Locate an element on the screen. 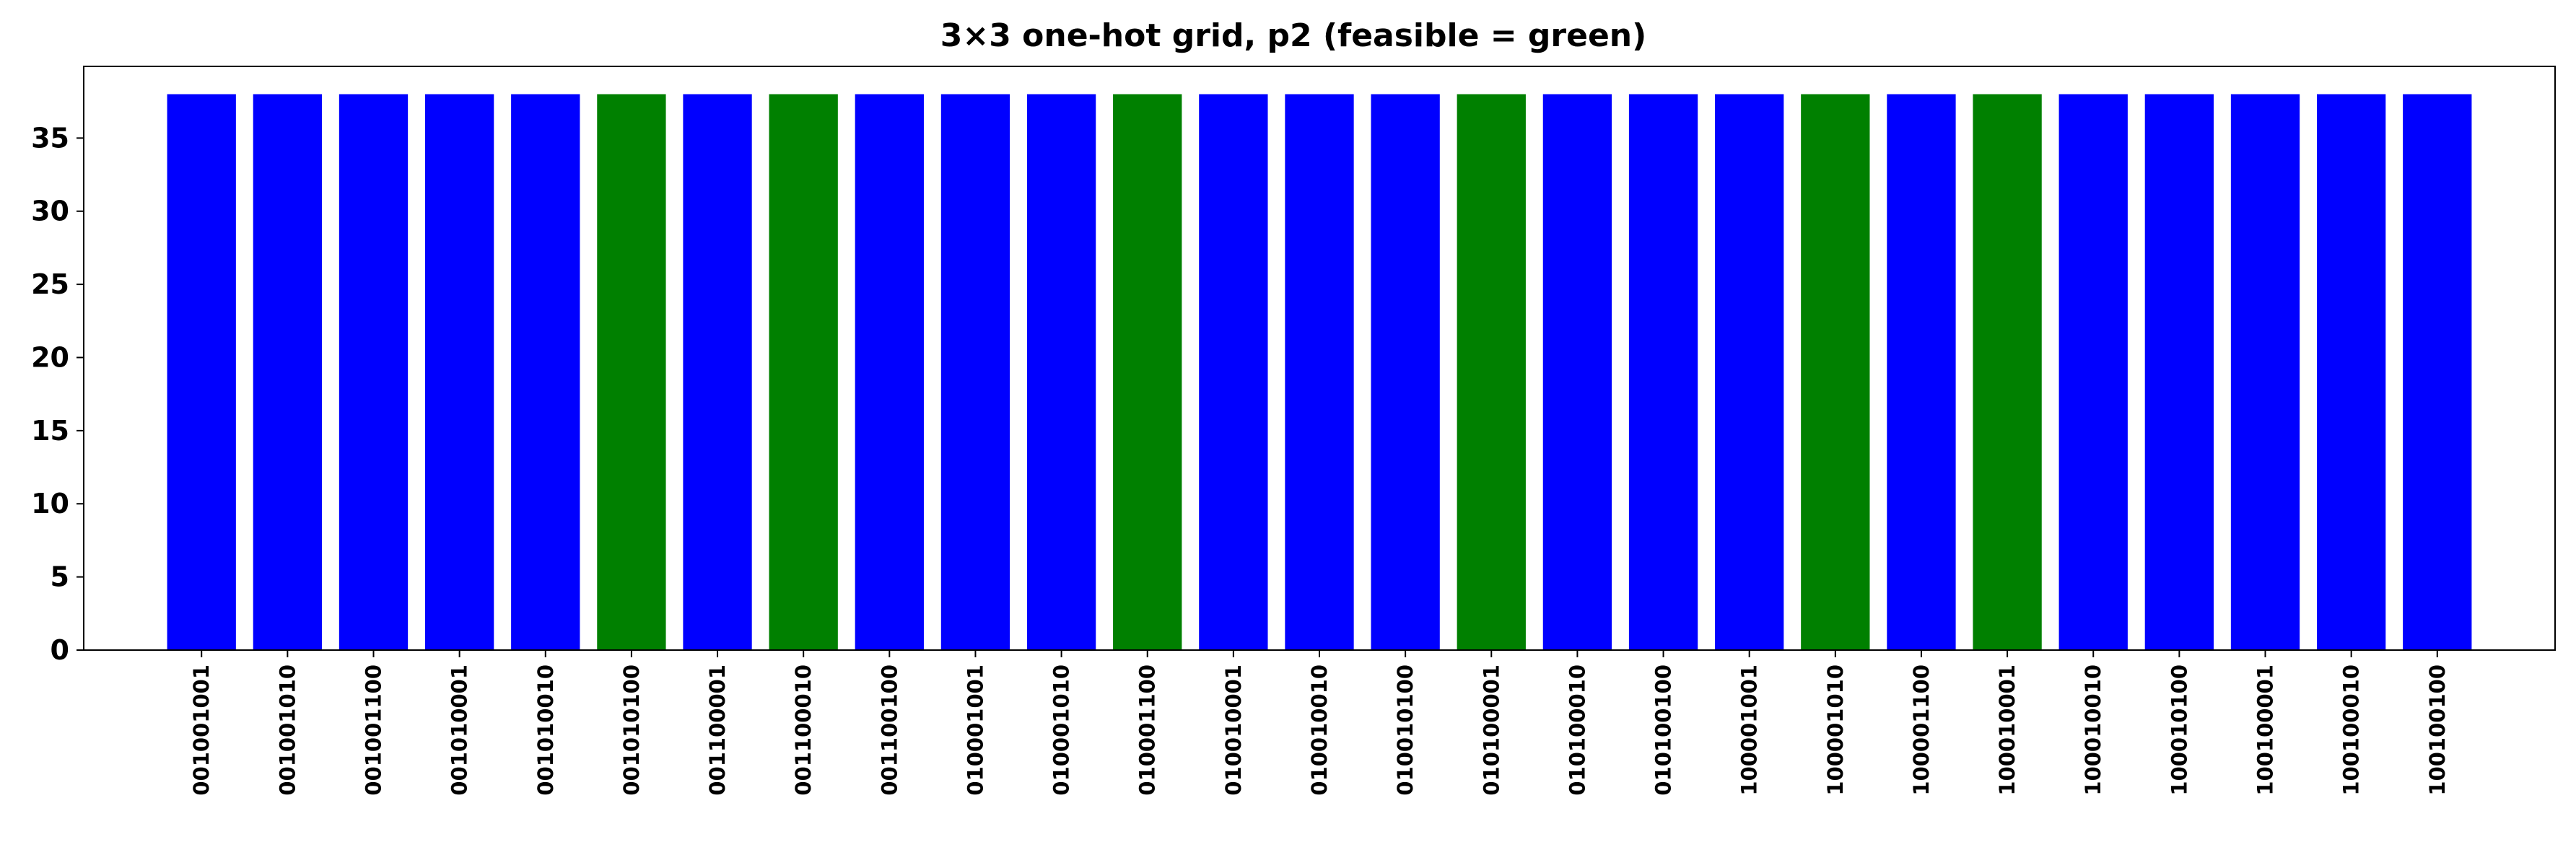  x-tick-label: 100100001 is located at coordinates (2265, 730).